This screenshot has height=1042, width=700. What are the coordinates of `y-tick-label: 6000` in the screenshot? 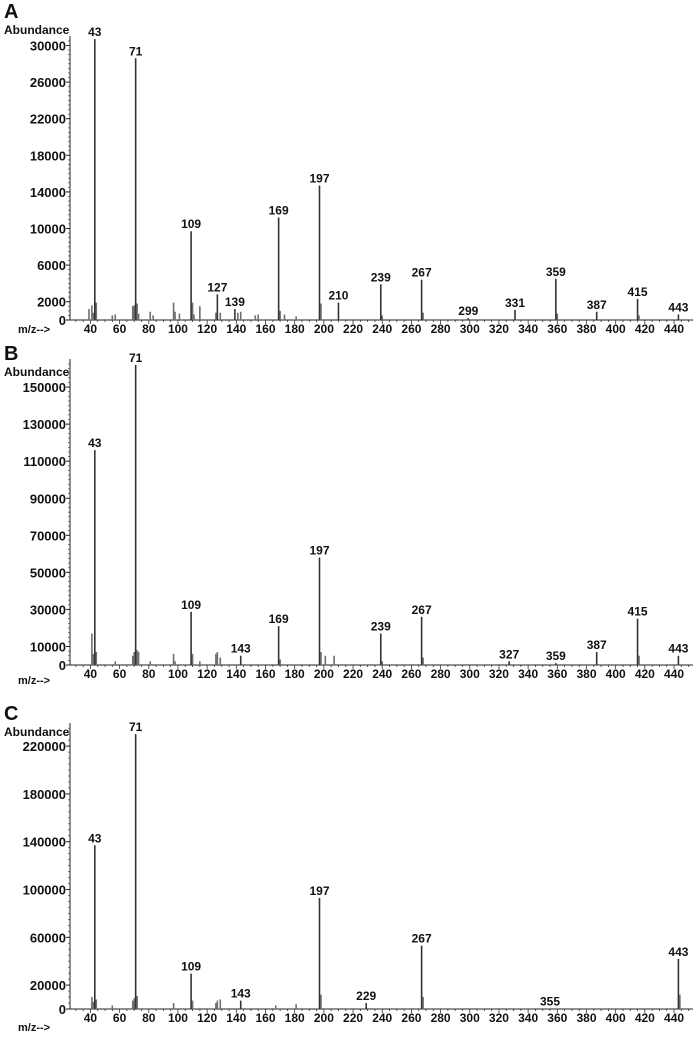 It's located at (51, 265).